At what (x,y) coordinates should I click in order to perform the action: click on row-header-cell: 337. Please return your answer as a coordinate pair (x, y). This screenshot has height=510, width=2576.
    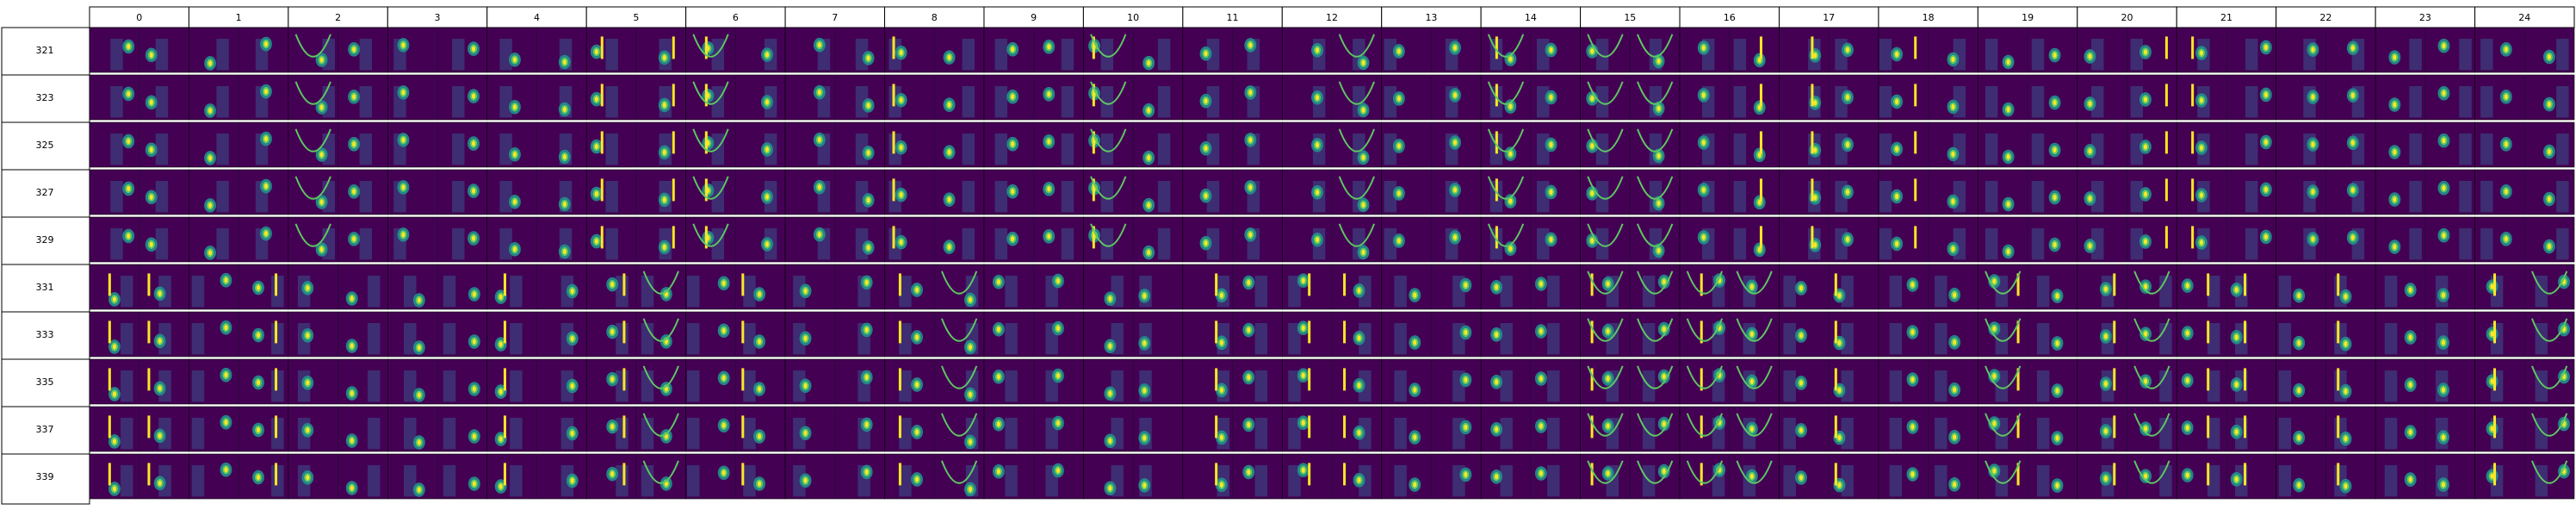
    Looking at the image, I should click on (45, 431).